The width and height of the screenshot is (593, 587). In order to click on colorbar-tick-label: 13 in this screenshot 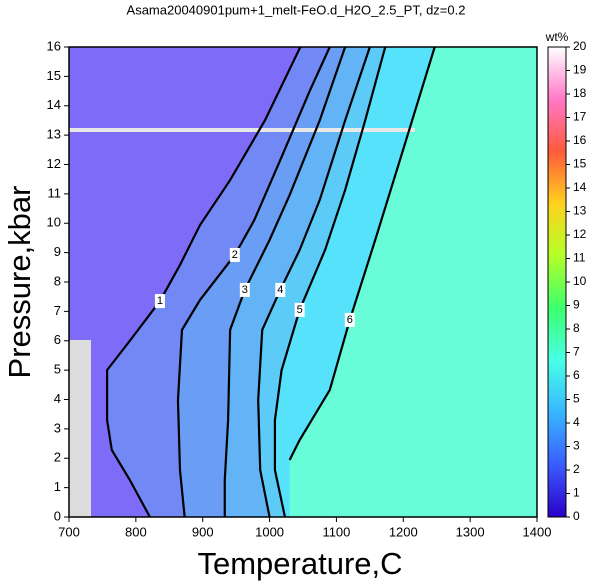, I will do `click(580, 211)`.